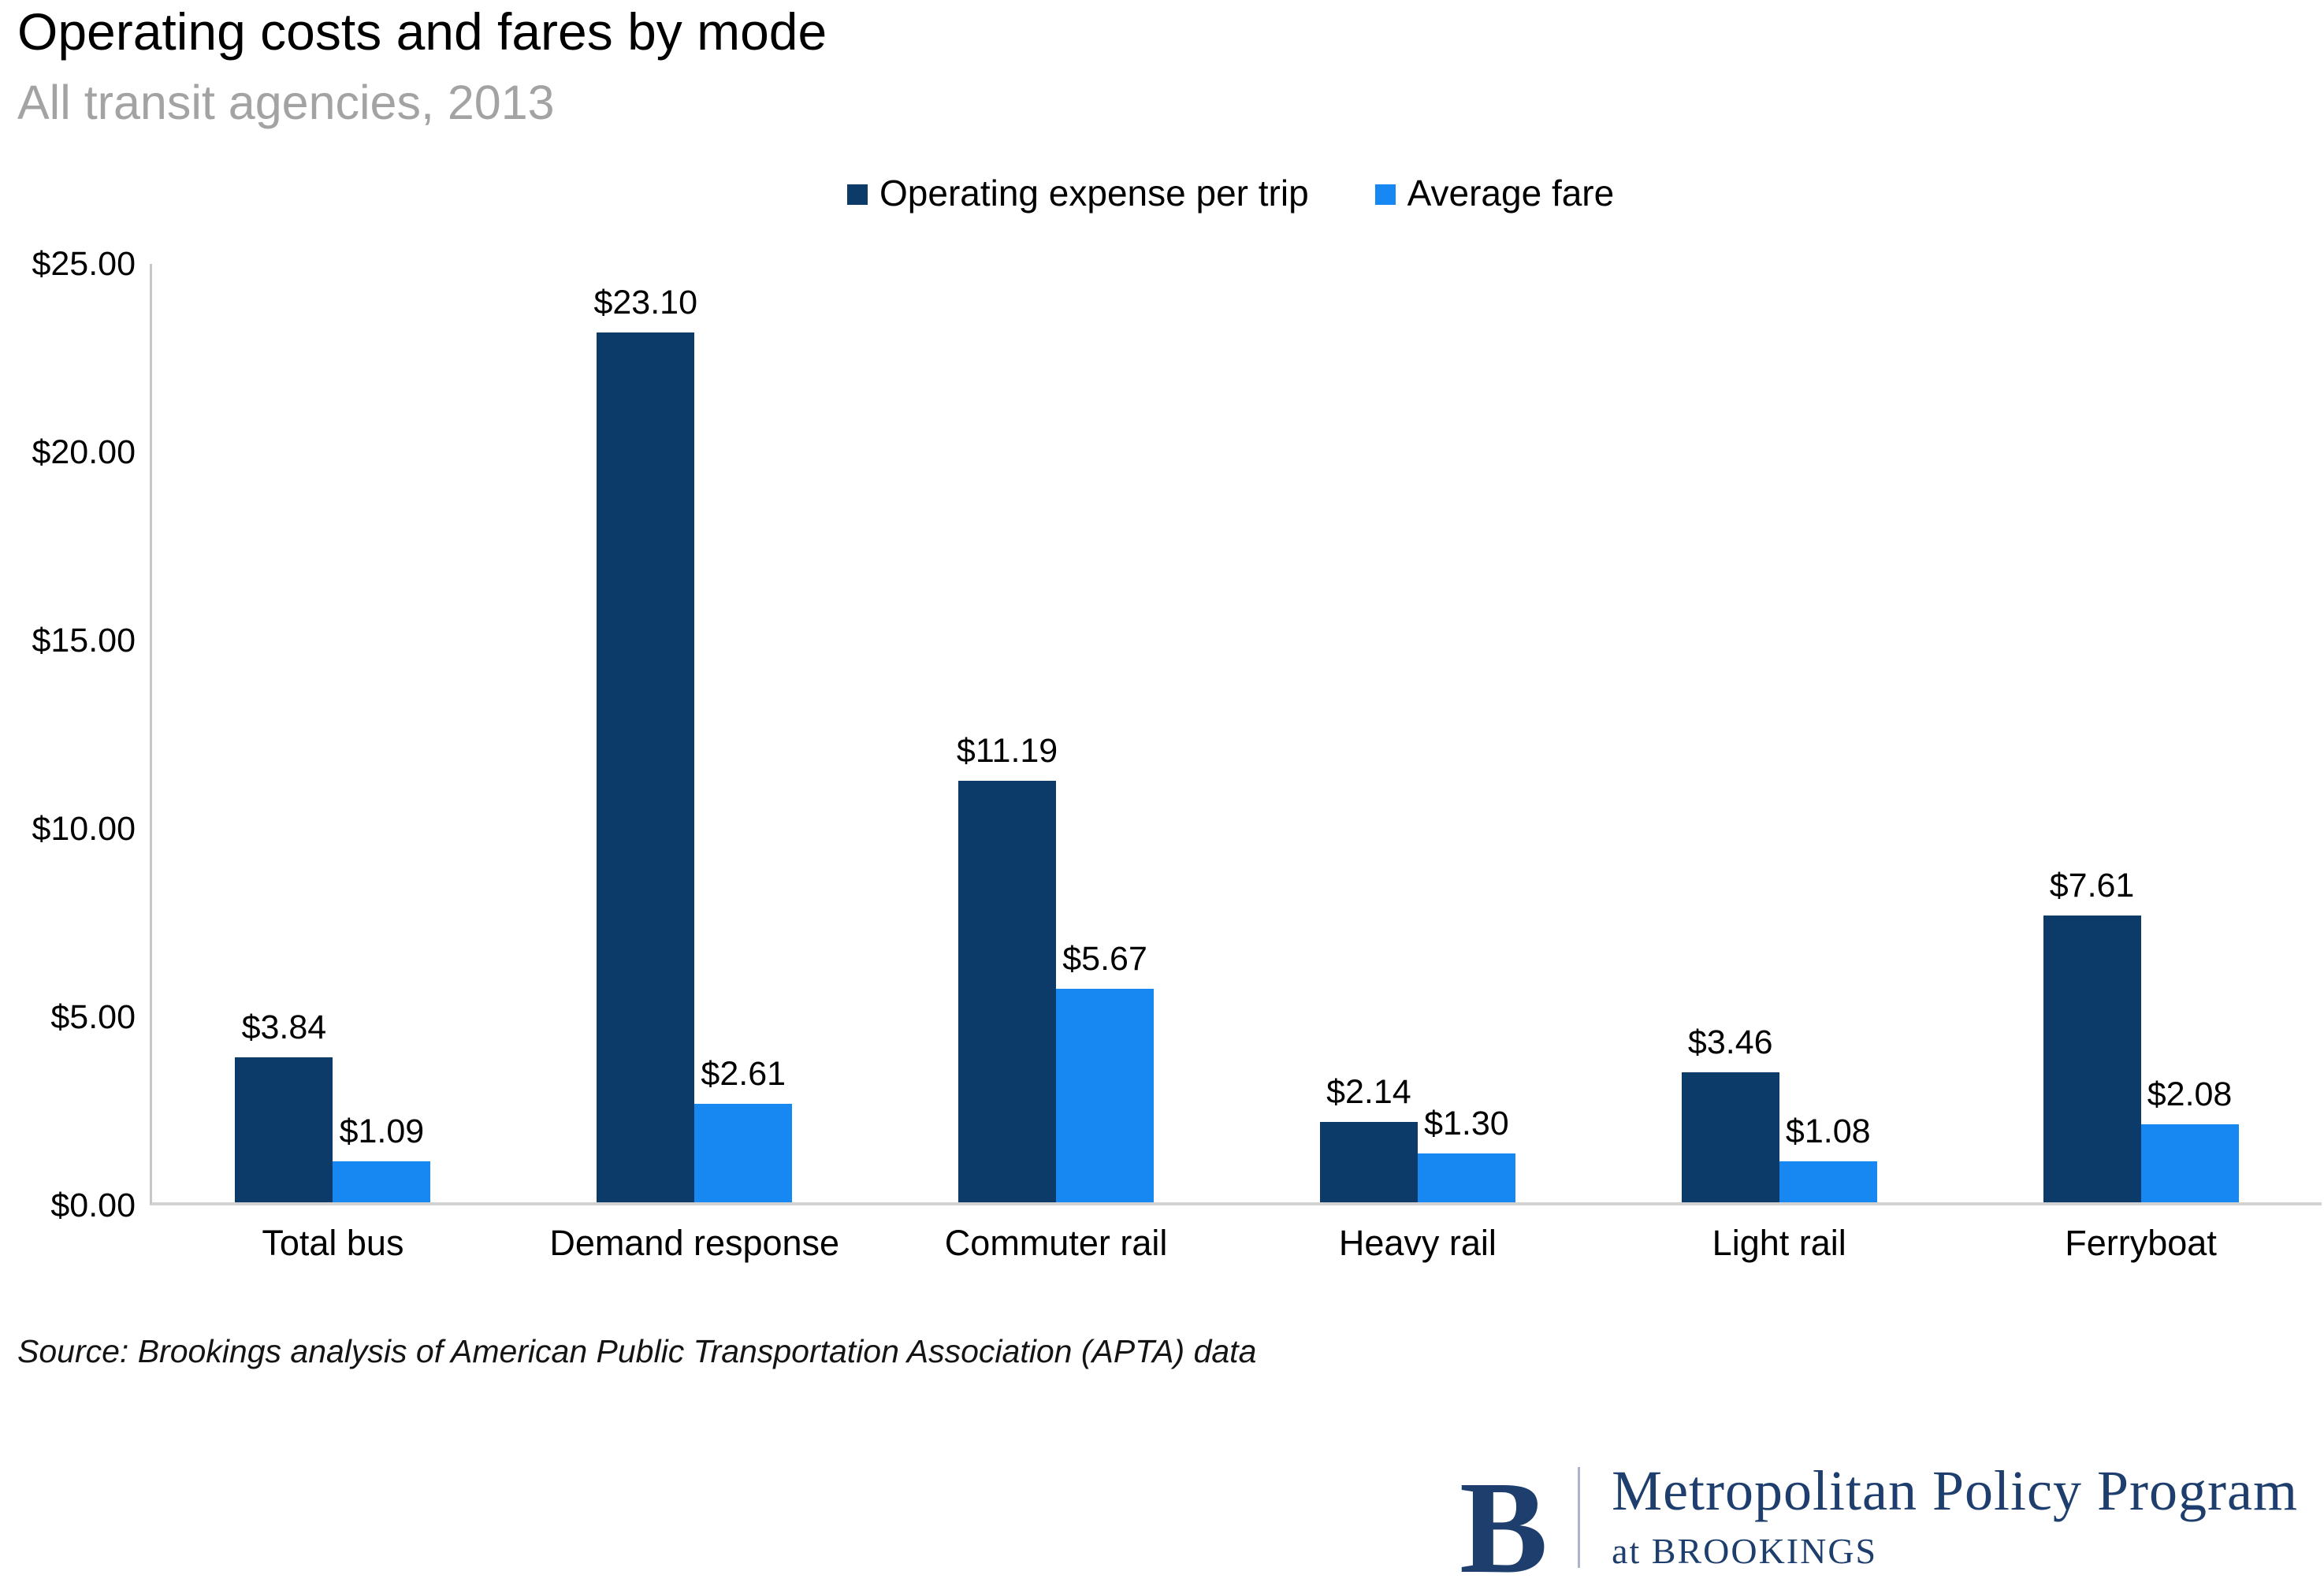  Describe the element at coordinates (2190, 1094) in the screenshot. I see `value-label: $2.08` at that location.